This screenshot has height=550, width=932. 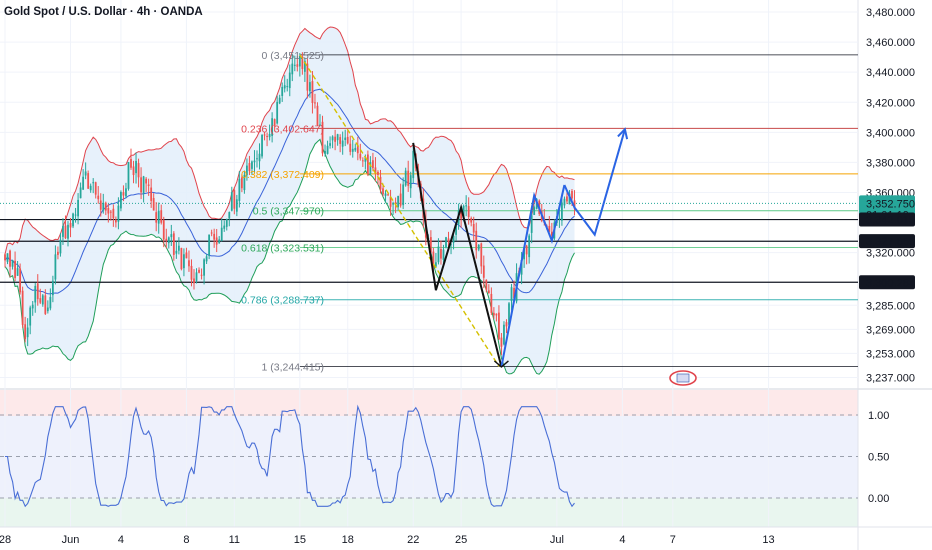 I want to click on time-tick-label: 8, so click(x=186, y=540).